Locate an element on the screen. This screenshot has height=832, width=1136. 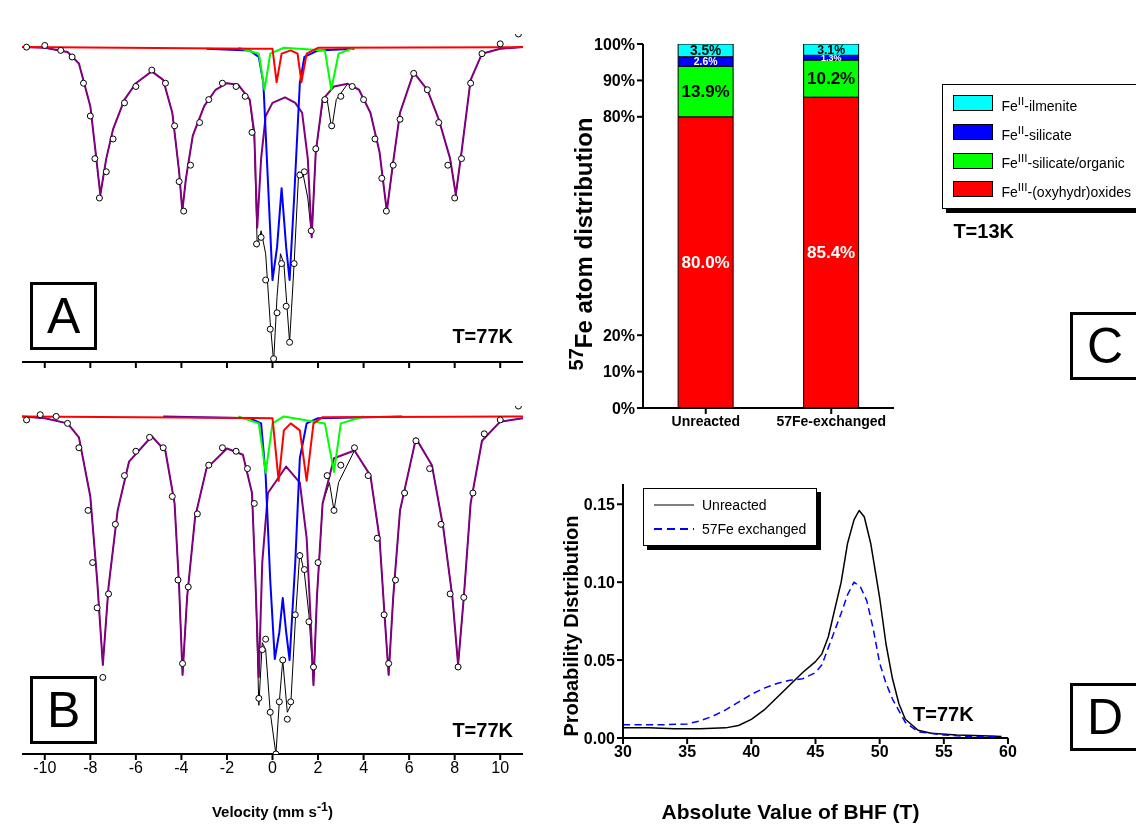
data-label: 2.6% is located at coordinates (706, 61).